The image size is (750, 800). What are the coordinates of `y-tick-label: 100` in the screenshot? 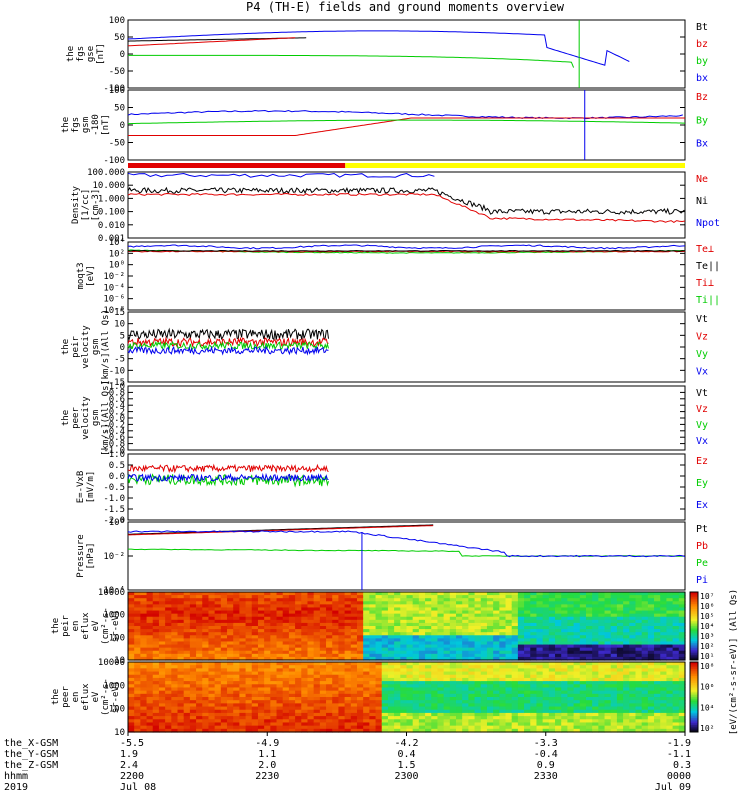 It's located at (117, 21).